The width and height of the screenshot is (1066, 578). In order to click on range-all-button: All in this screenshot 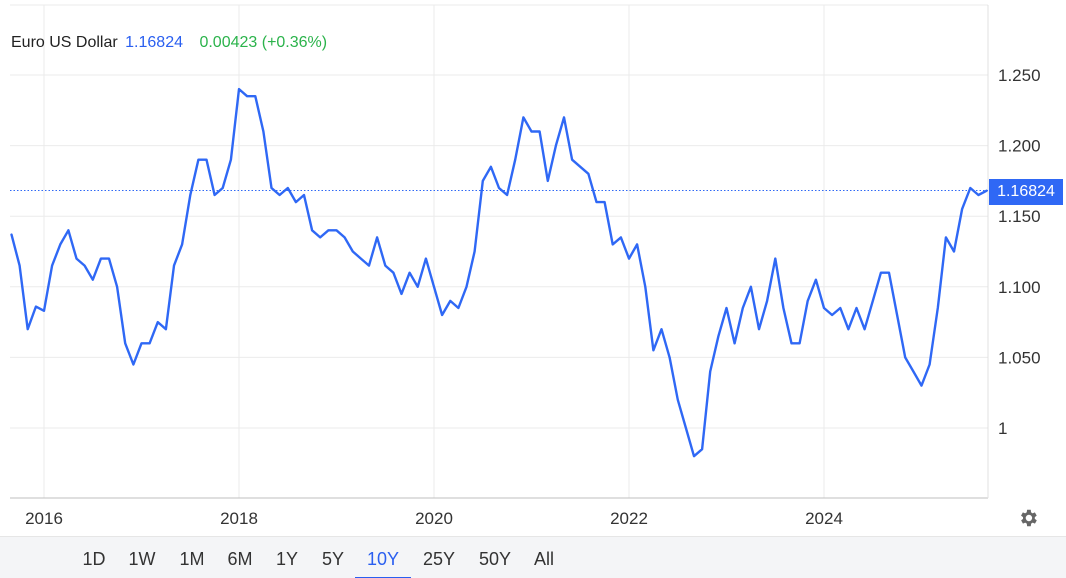, I will do `click(544, 557)`.